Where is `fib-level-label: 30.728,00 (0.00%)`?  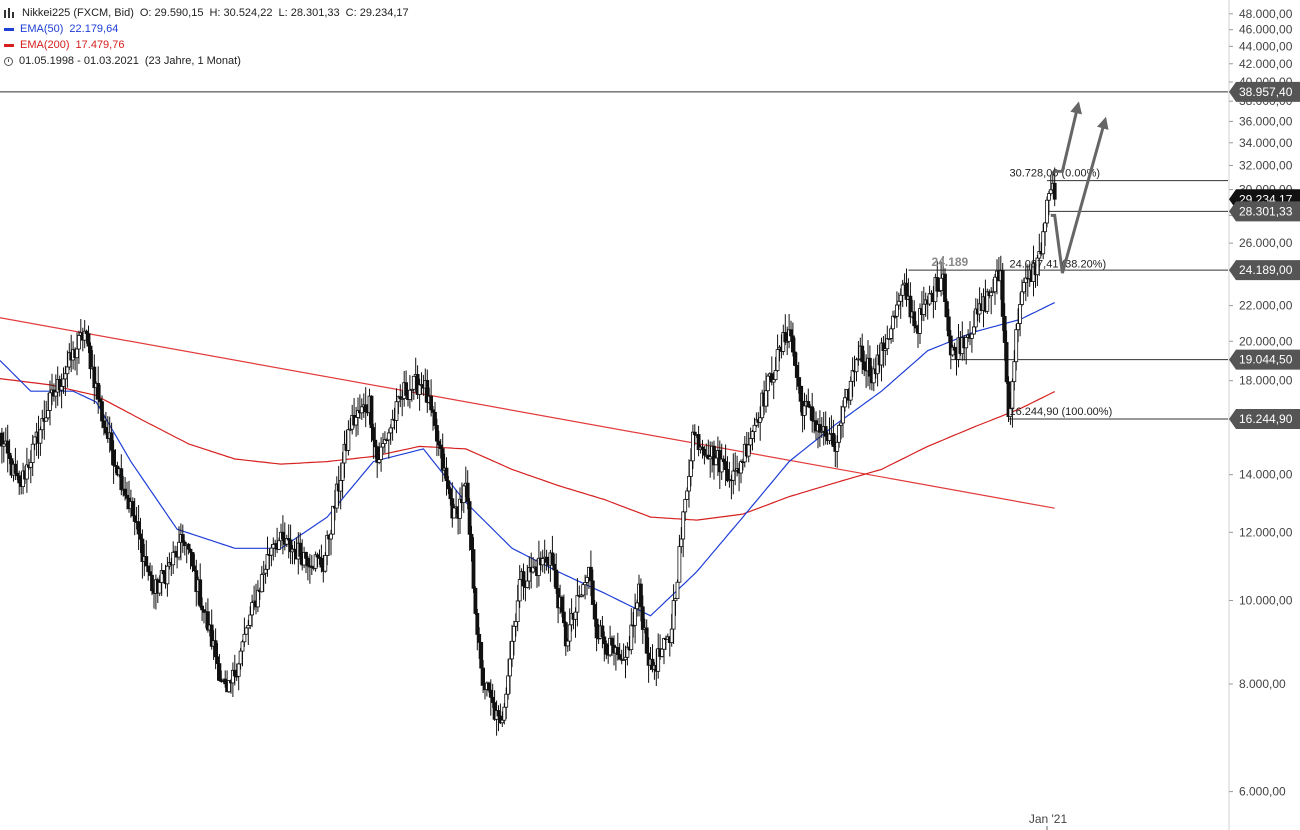
fib-level-label: 30.728,00 (0.00%) is located at coordinates (1055, 174).